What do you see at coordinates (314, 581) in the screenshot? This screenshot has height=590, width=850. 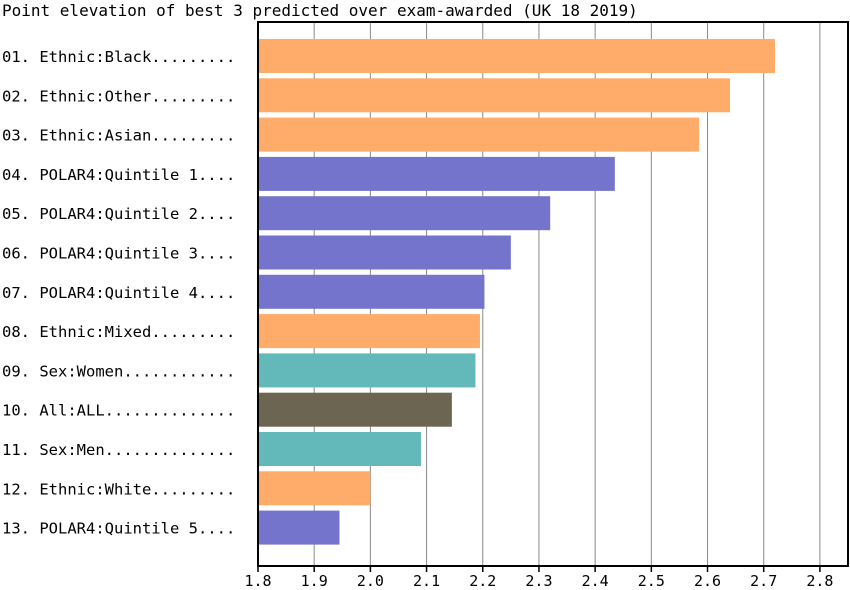 I see `x-tick-label: 1.9` at bounding box center [314, 581].